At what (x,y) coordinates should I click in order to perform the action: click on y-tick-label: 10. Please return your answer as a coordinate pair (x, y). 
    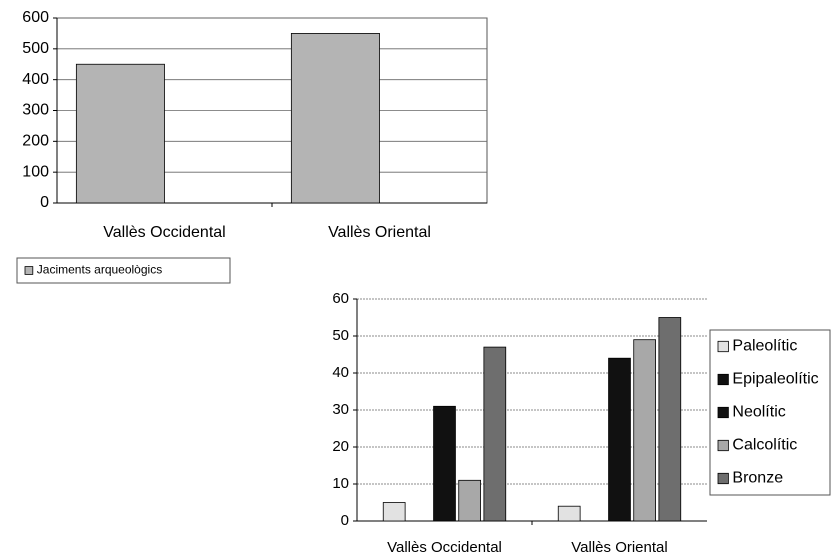
    Looking at the image, I should click on (340, 483).